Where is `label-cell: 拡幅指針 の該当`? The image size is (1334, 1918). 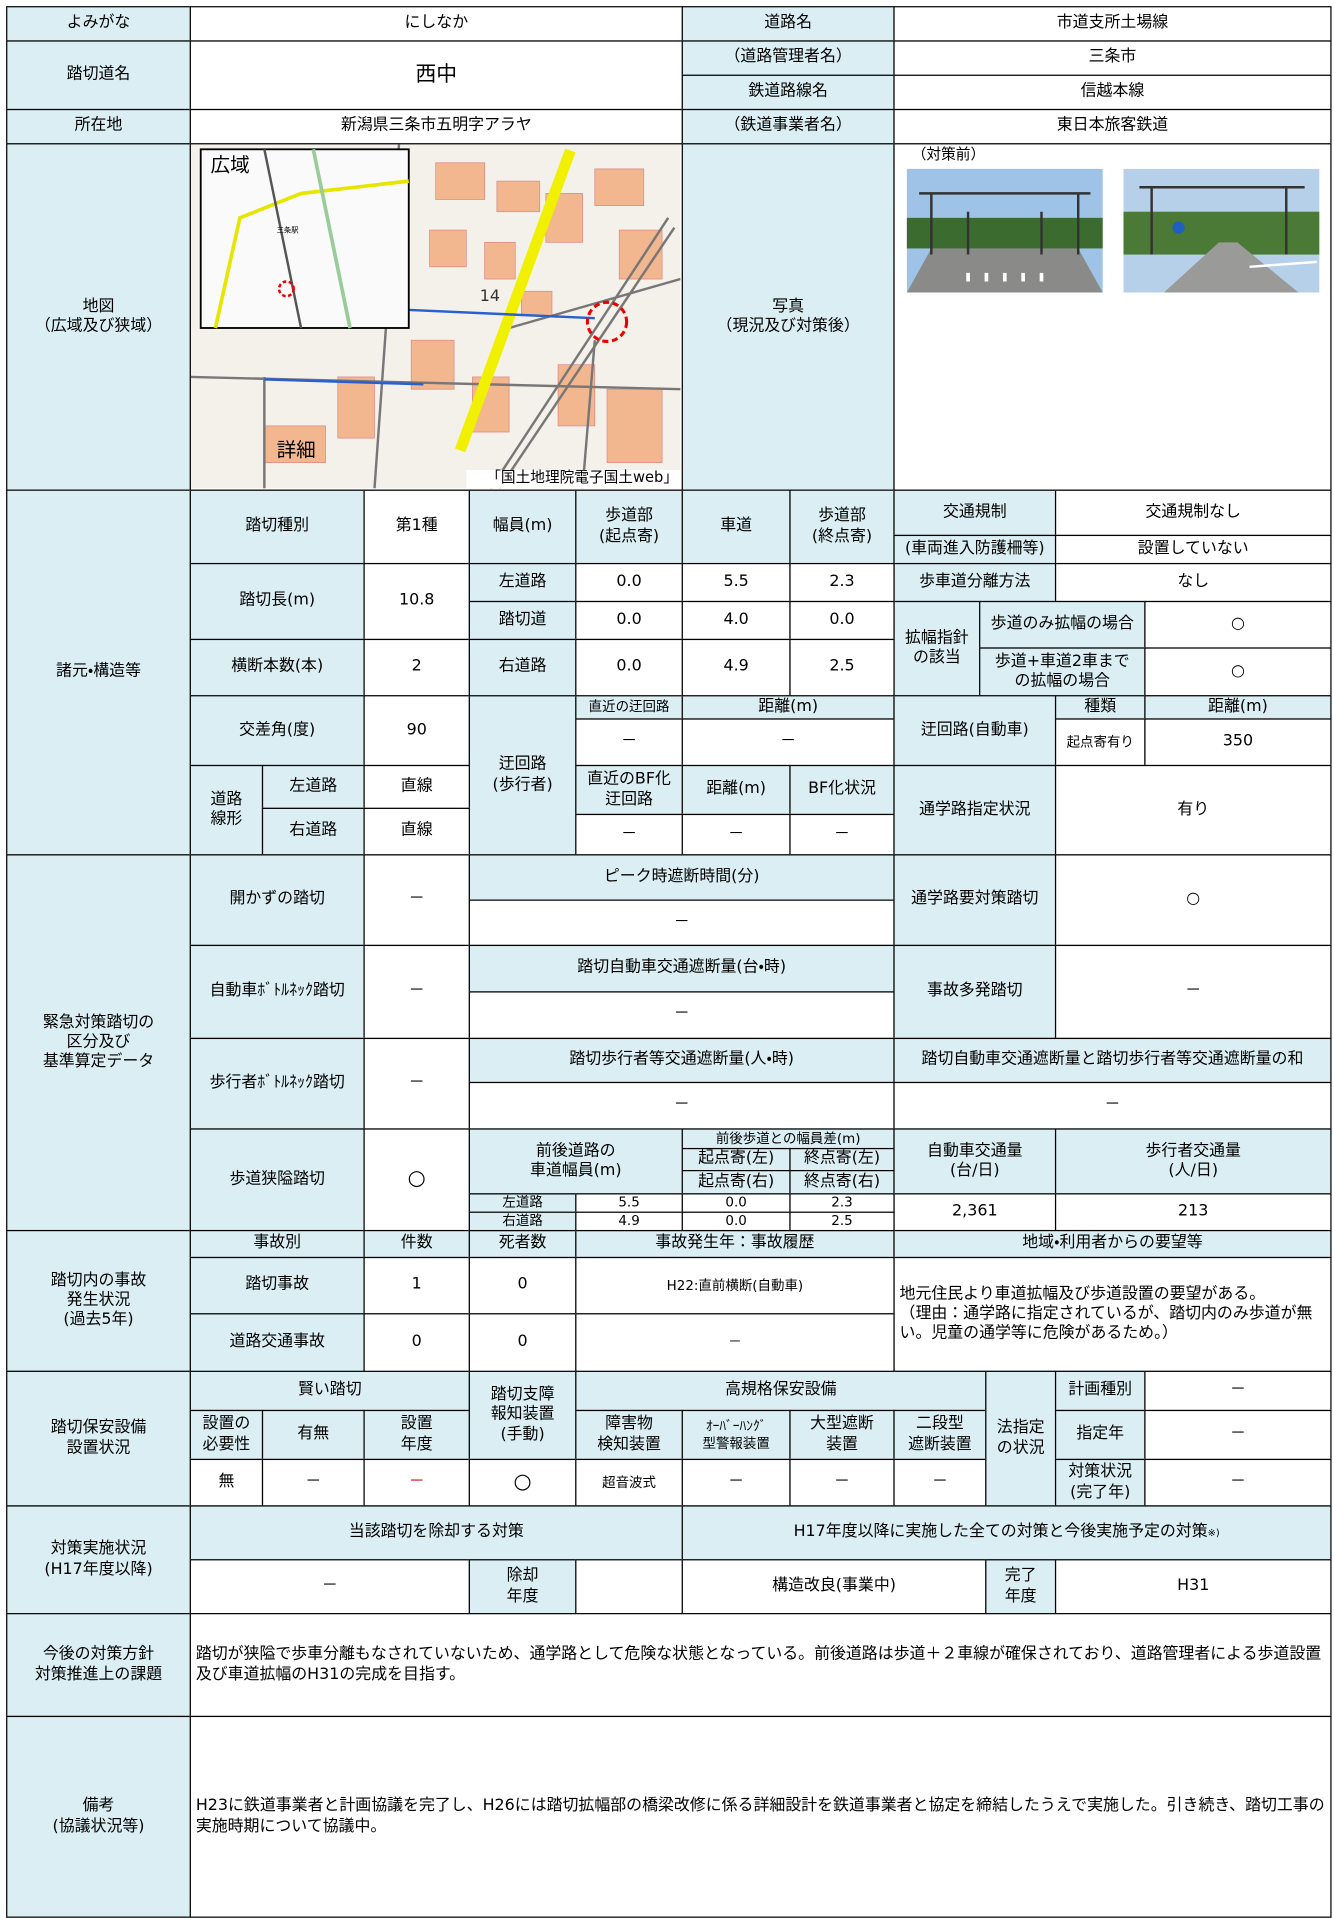
label-cell: 拡幅指針 の該当 is located at coordinates (937, 648).